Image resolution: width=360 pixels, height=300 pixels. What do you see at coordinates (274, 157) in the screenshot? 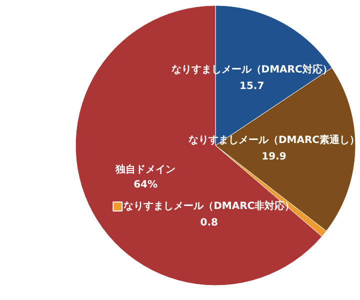
I see `data-label: 19.9` at bounding box center [274, 157].